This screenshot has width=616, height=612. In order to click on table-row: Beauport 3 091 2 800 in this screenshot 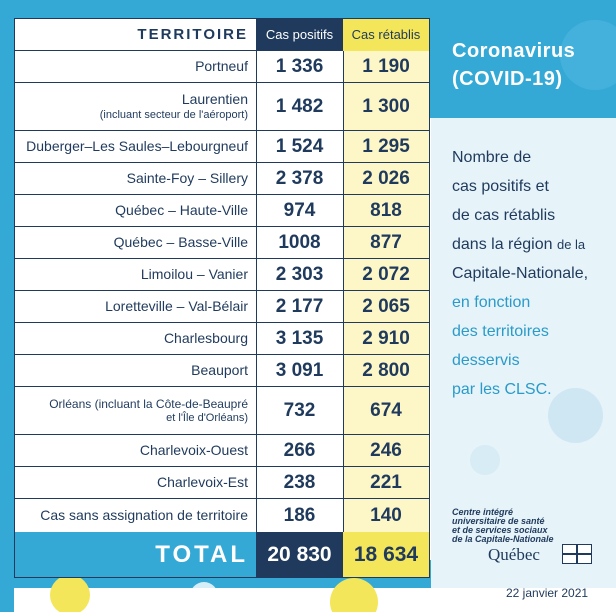, I will do `click(222, 371)`.